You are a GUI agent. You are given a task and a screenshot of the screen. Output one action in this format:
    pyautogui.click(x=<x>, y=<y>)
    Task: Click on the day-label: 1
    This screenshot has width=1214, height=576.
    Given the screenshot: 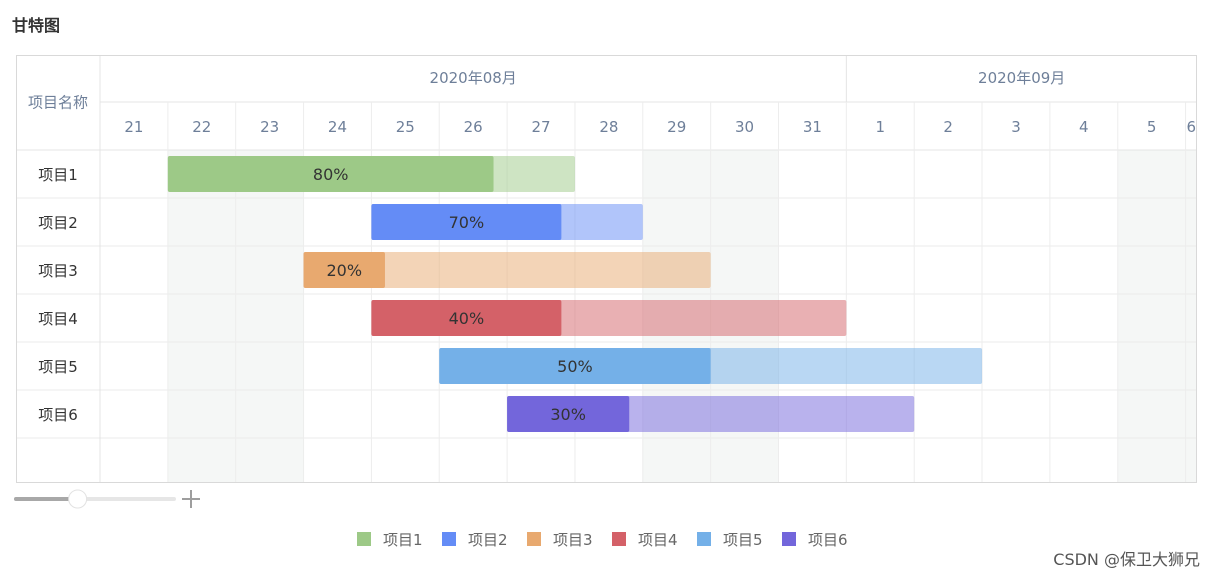 What is the action you would take?
    pyautogui.click(x=881, y=127)
    